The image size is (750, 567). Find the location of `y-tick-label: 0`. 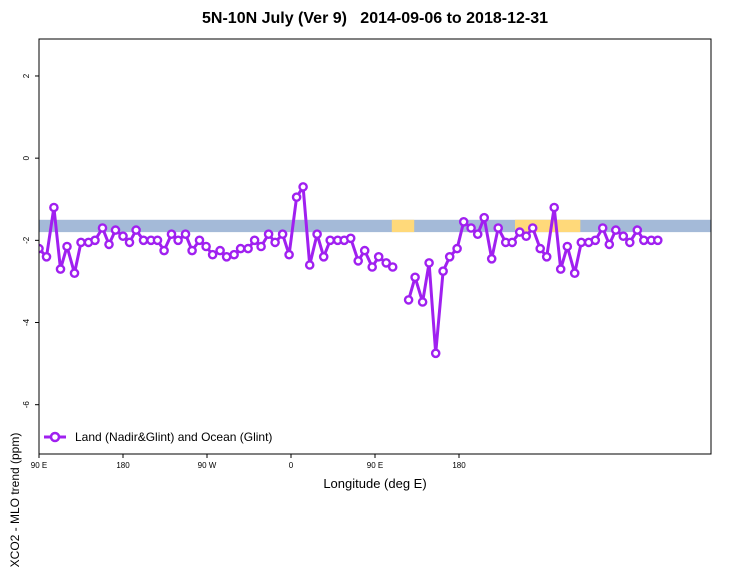

y-tick-label: 0 is located at coordinates (26, 157).